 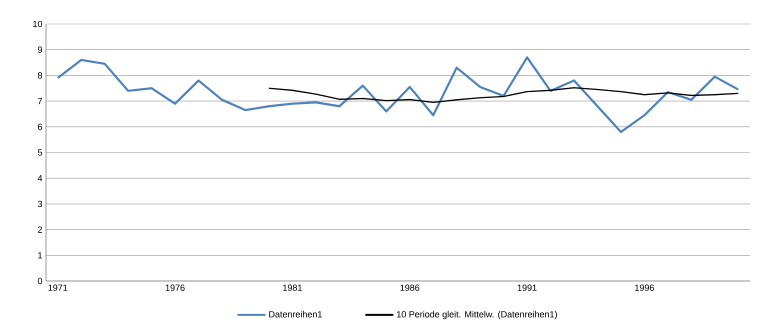 I want to click on y-tick-label: 9, so click(x=40, y=49).